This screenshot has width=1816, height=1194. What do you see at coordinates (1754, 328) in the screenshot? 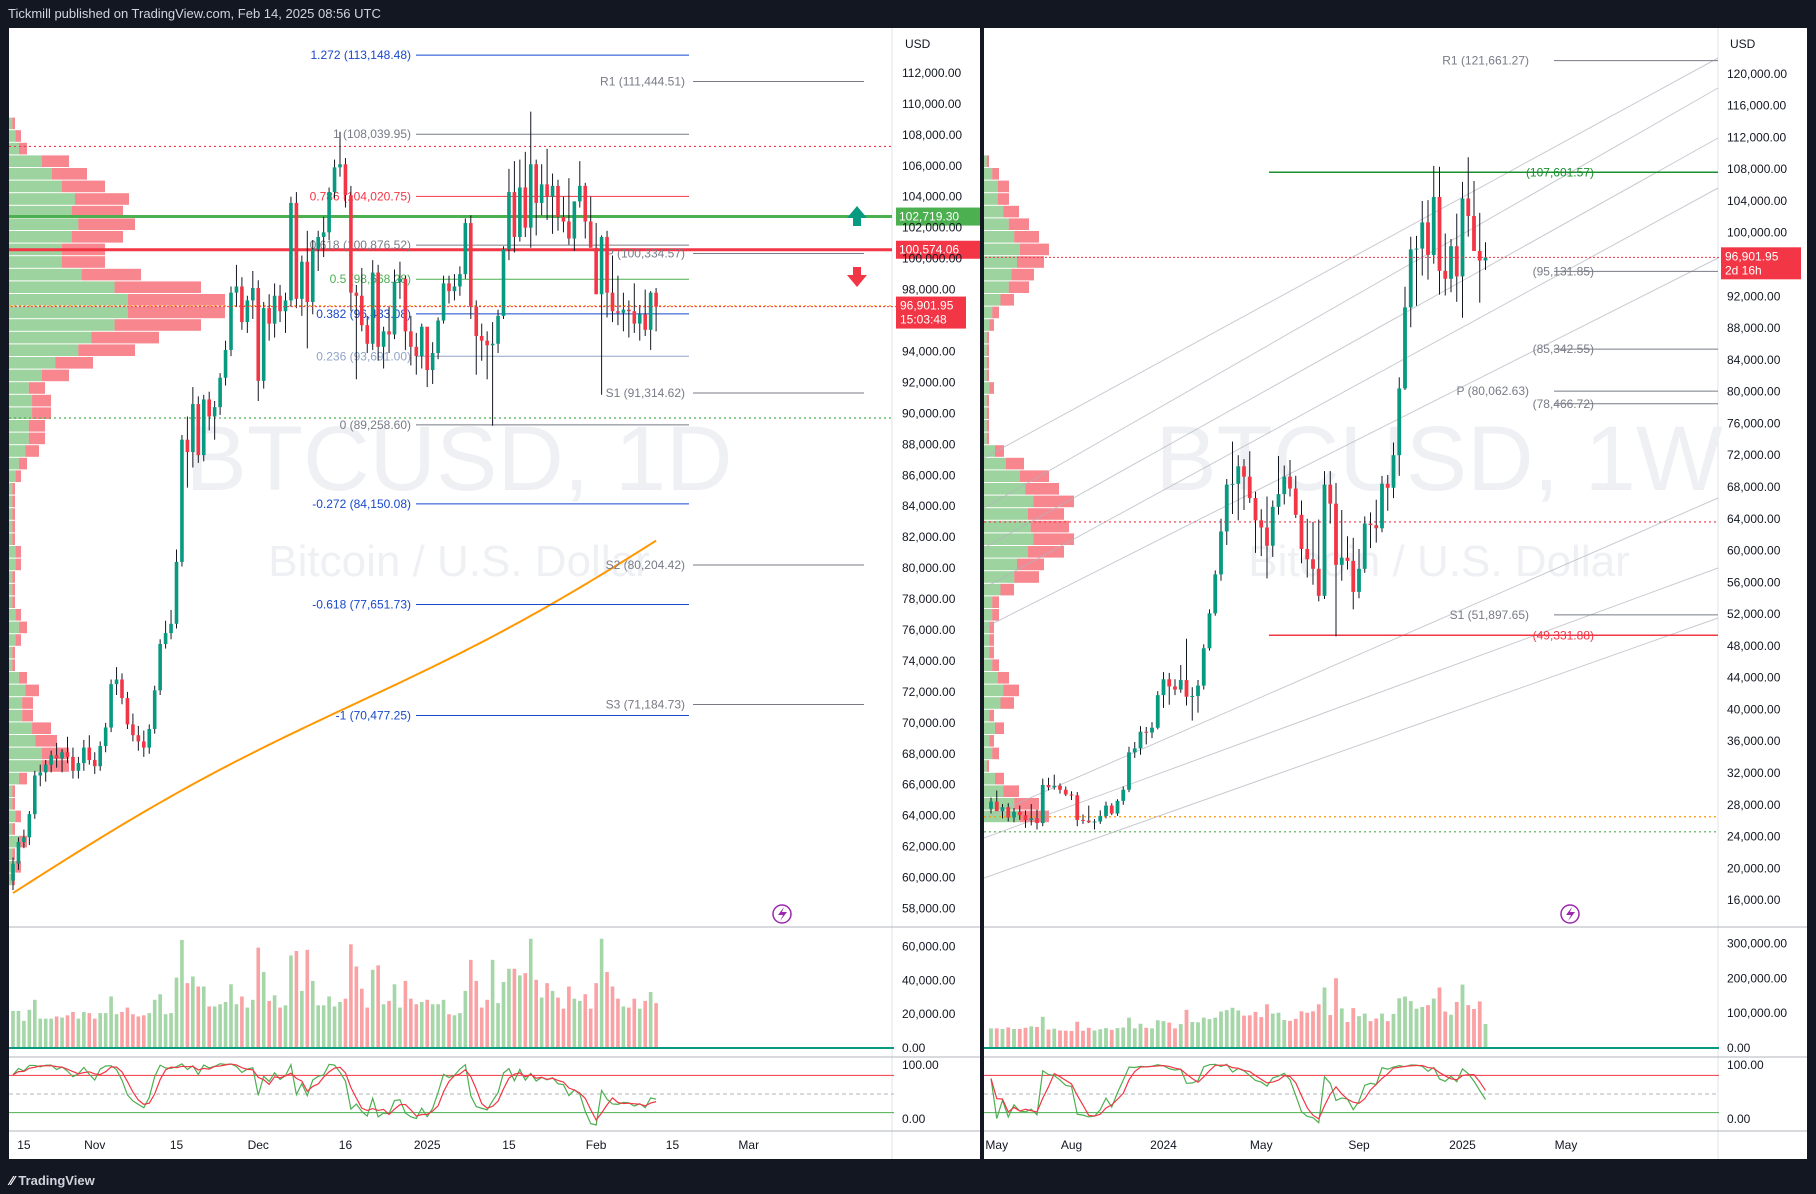
I see `price-axis-tick: 88,000.00` at bounding box center [1754, 328].